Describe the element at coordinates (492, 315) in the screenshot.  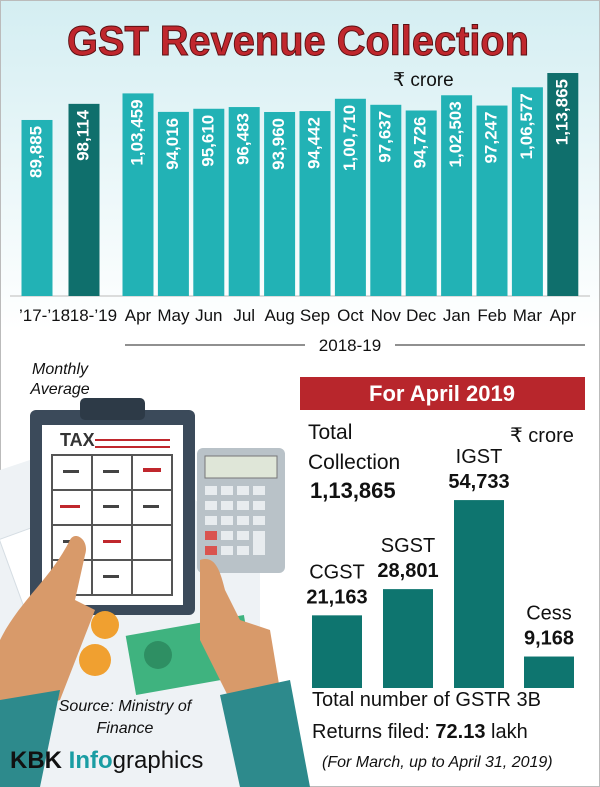
I see `x-tick-label: Feb` at that location.